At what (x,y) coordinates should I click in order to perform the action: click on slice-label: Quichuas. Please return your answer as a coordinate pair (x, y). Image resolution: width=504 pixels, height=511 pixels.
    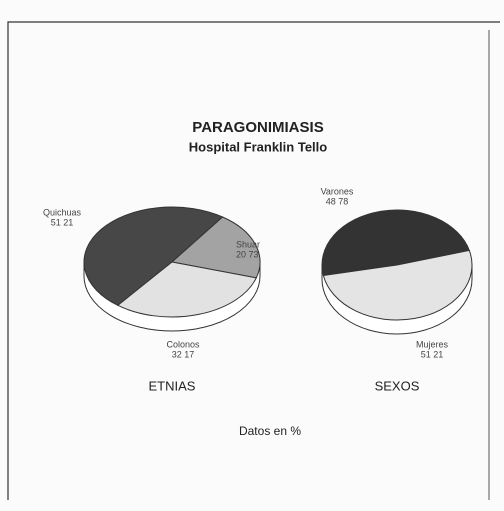
    Looking at the image, I should click on (62, 212).